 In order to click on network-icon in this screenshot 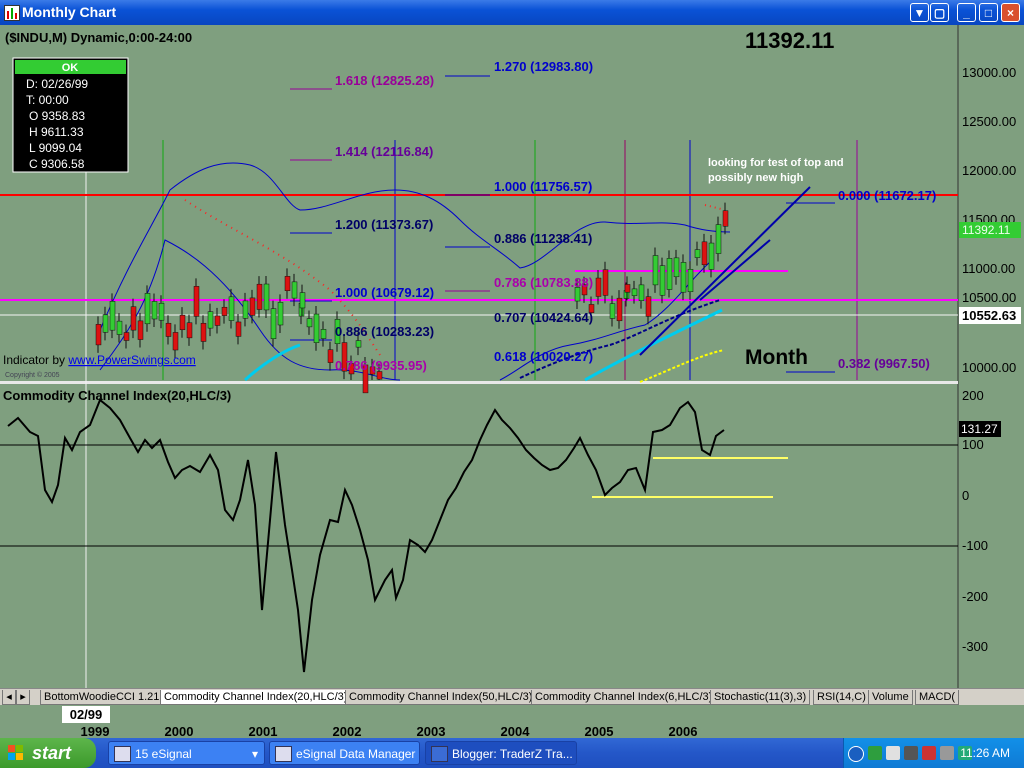, I will do `click(875, 753)`.